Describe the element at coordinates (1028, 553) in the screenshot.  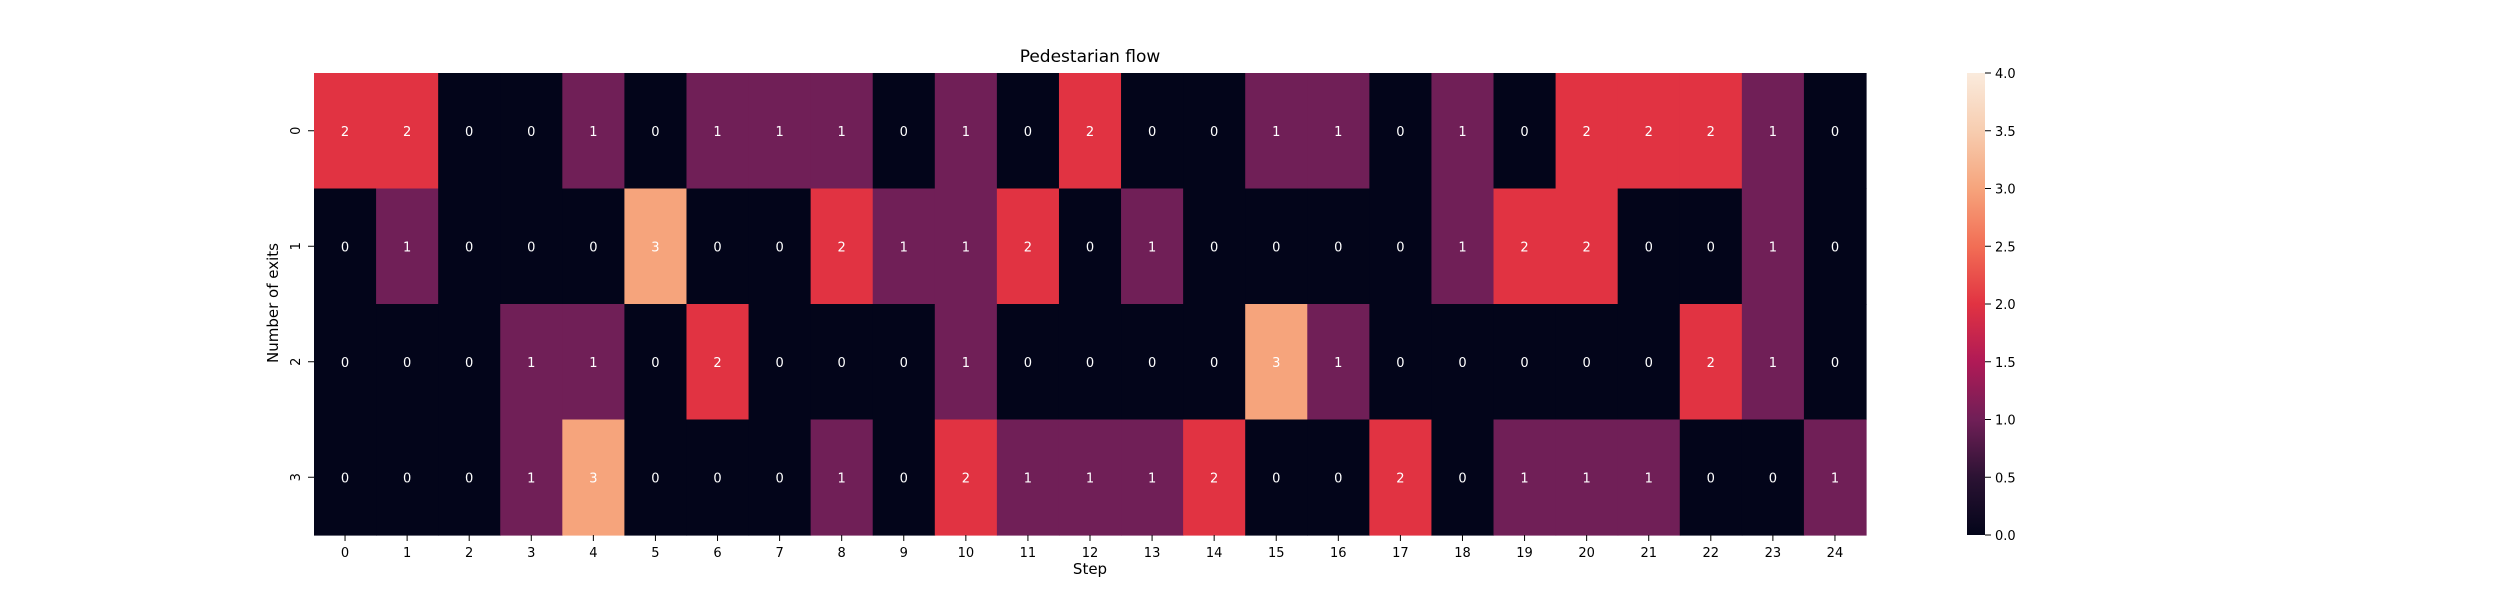
I see `x-tick-label: 11` at that location.